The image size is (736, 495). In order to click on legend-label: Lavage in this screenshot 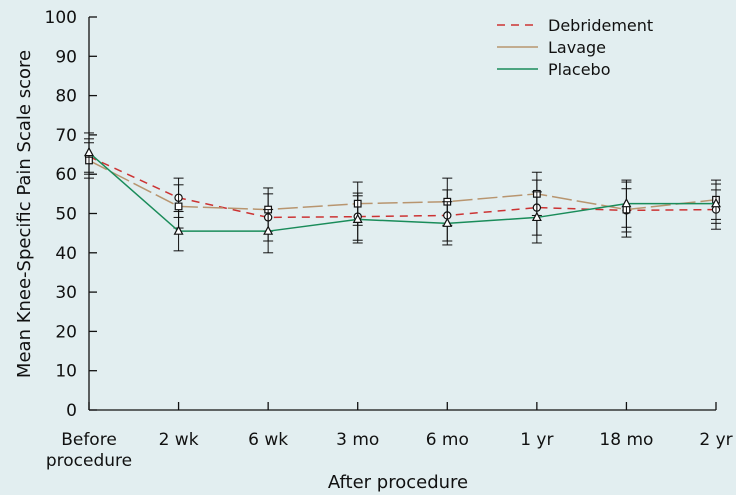, I will do `click(577, 47)`.